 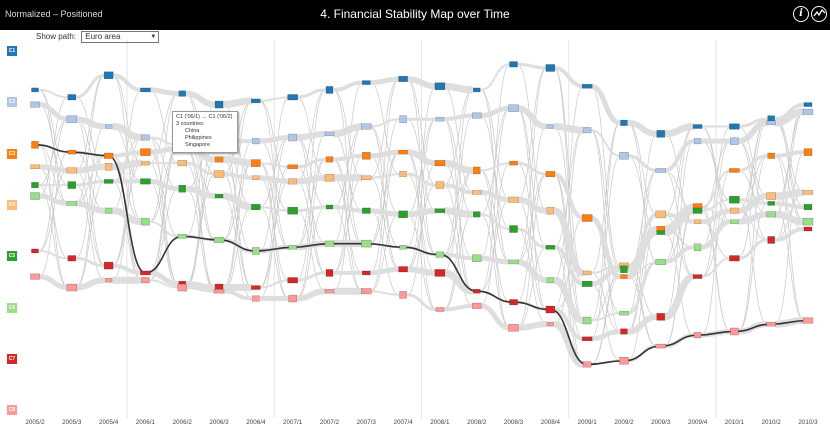 What do you see at coordinates (819, 14) in the screenshot?
I see `trend-icon` at bounding box center [819, 14].